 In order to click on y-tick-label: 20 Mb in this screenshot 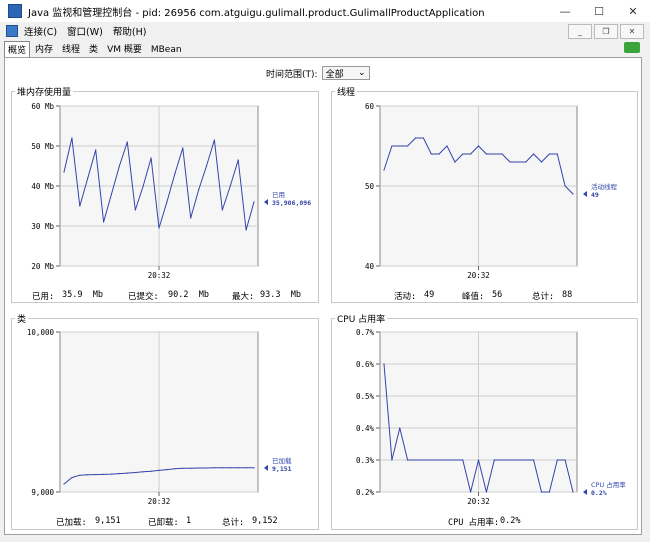, I will do `click(42, 266)`.